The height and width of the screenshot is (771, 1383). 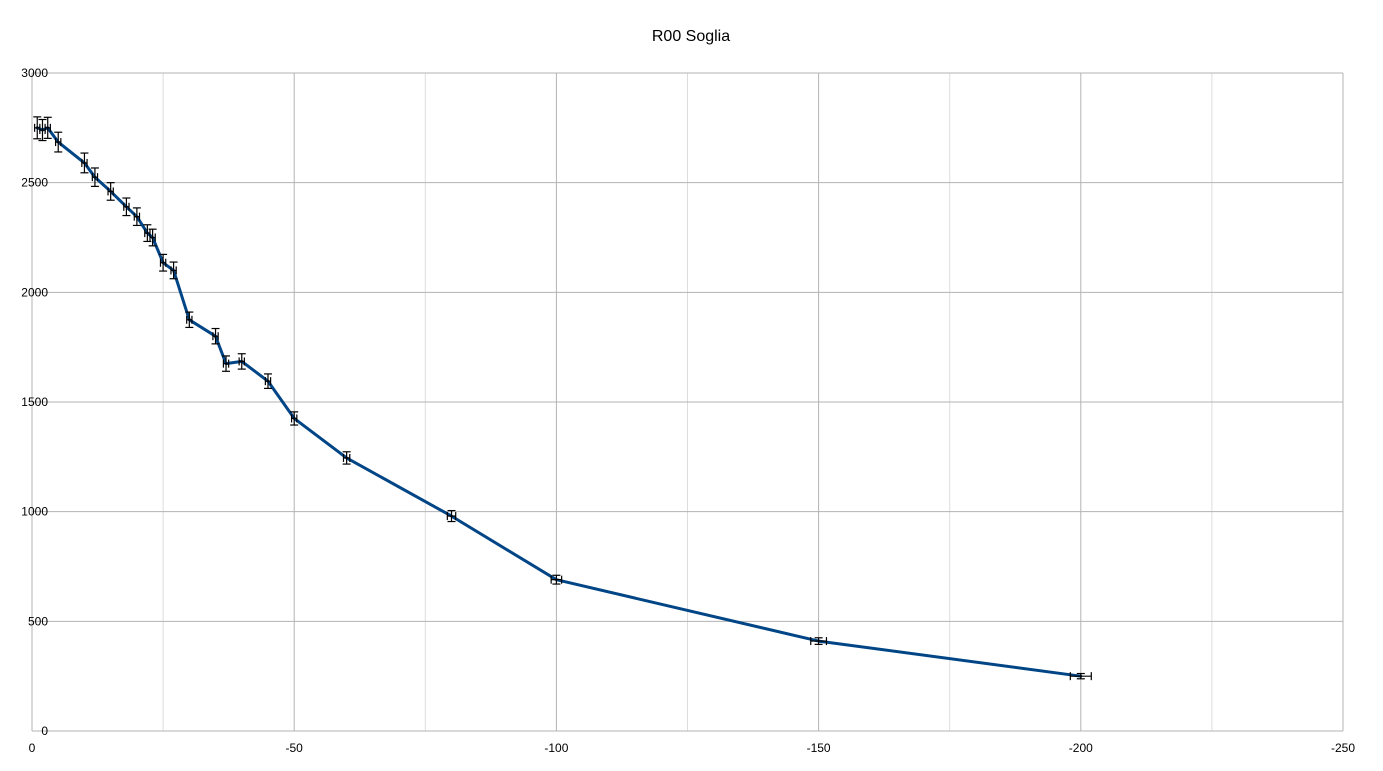 What do you see at coordinates (34, 183) in the screenshot?
I see `y-tick-label: 2500` at bounding box center [34, 183].